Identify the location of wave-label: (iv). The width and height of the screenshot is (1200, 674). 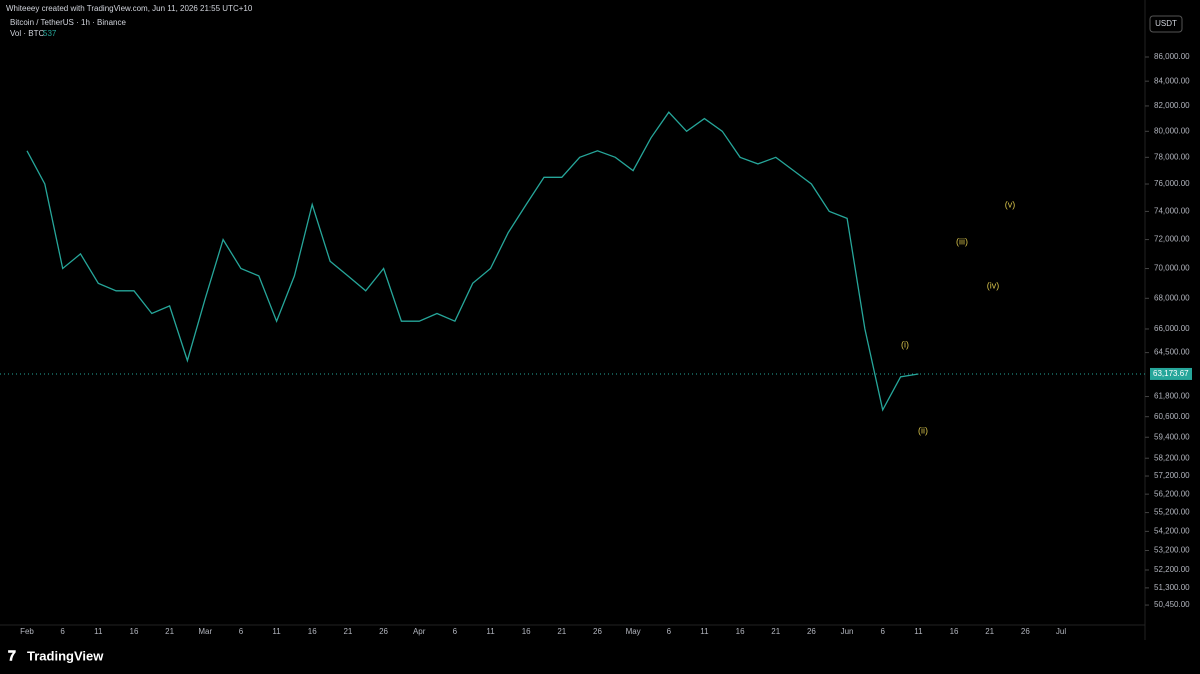
(993, 285).